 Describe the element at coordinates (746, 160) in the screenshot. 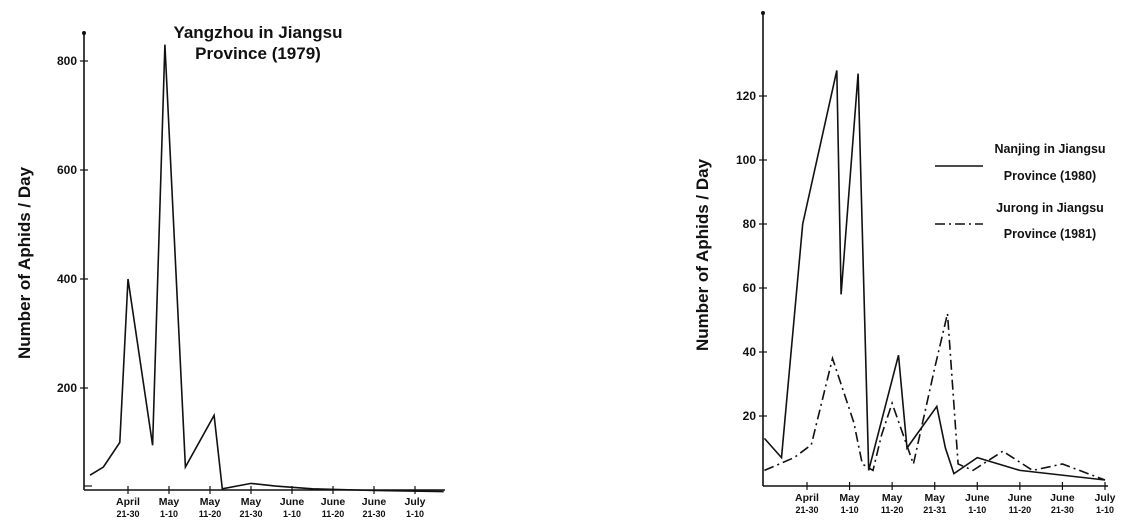

I see `y-tick-label: 100` at that location.